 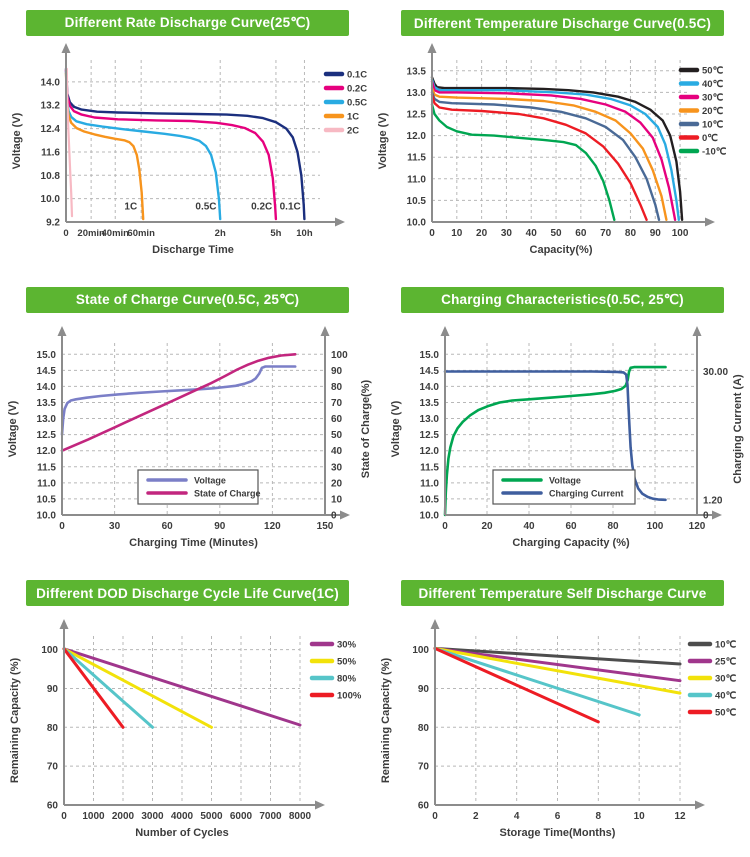 What do you see at coordinates (171, 145) in the screenshot?
I see `series-0.2C` at bounding box center [171, 145].